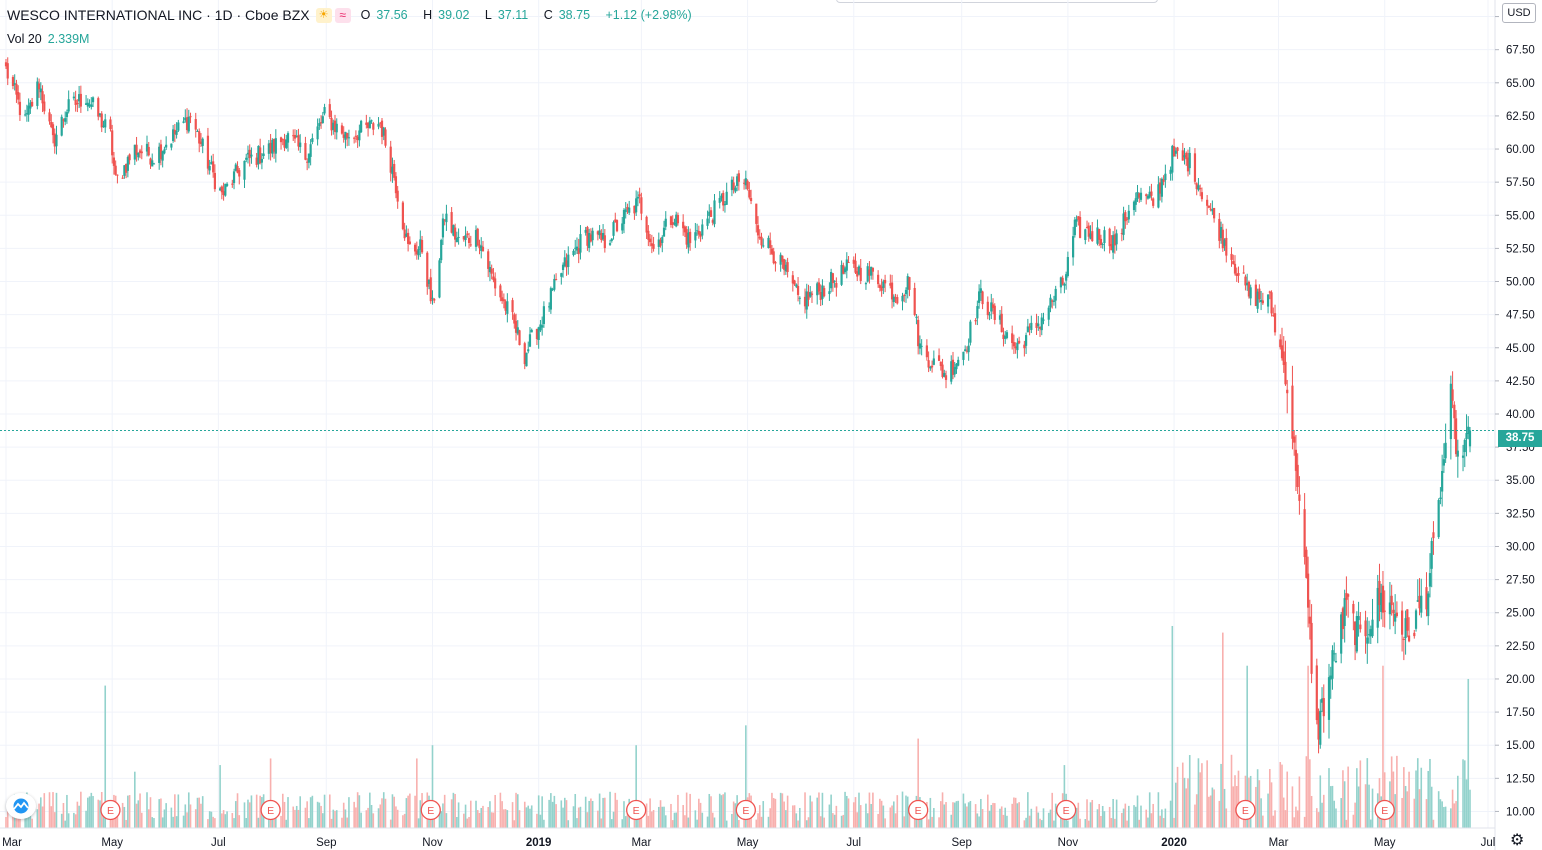 The image size is (1542, 850). What do you see at coordinates (48, 39) in the screenshot?
I see `volume-legend: Vol 20 2.339M` at bounding box center [48, 39].